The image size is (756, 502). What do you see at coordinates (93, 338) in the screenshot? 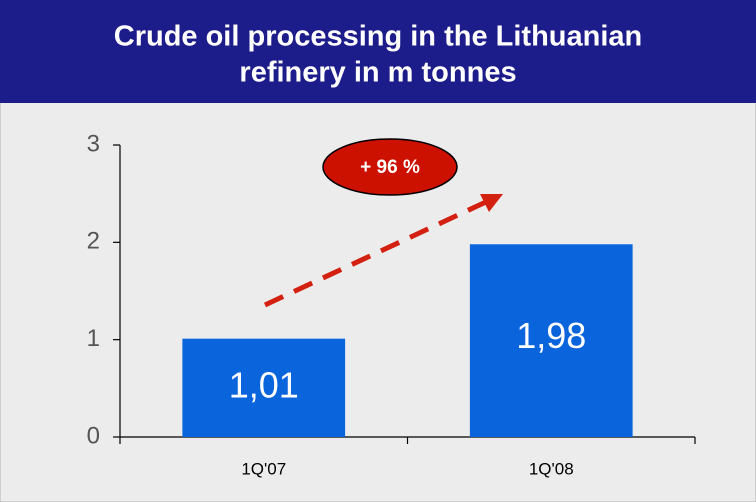
I see `y-tick-label: 1` at bounding box center [93, 338].